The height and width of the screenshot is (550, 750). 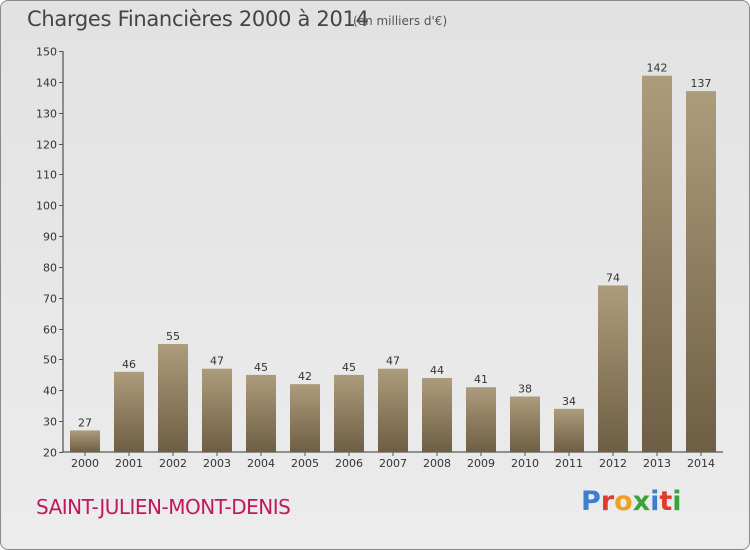 What do you see at coordinates (349, 463) in the screenshot?
I see `x-tick-label: 2006` at bounding box center [349, 463].